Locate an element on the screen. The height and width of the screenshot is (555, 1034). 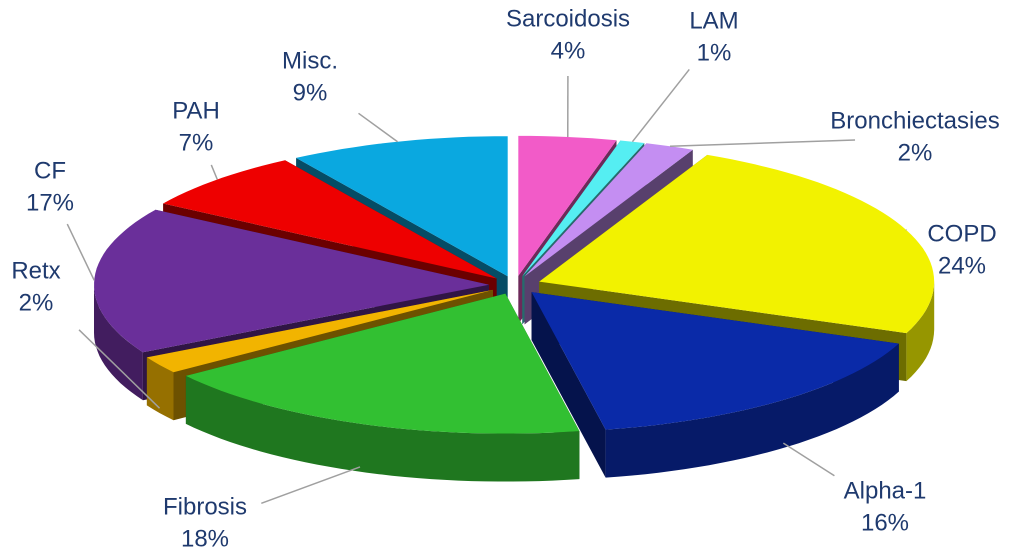
slice-label: LAM is located at coordinates (713, 20).